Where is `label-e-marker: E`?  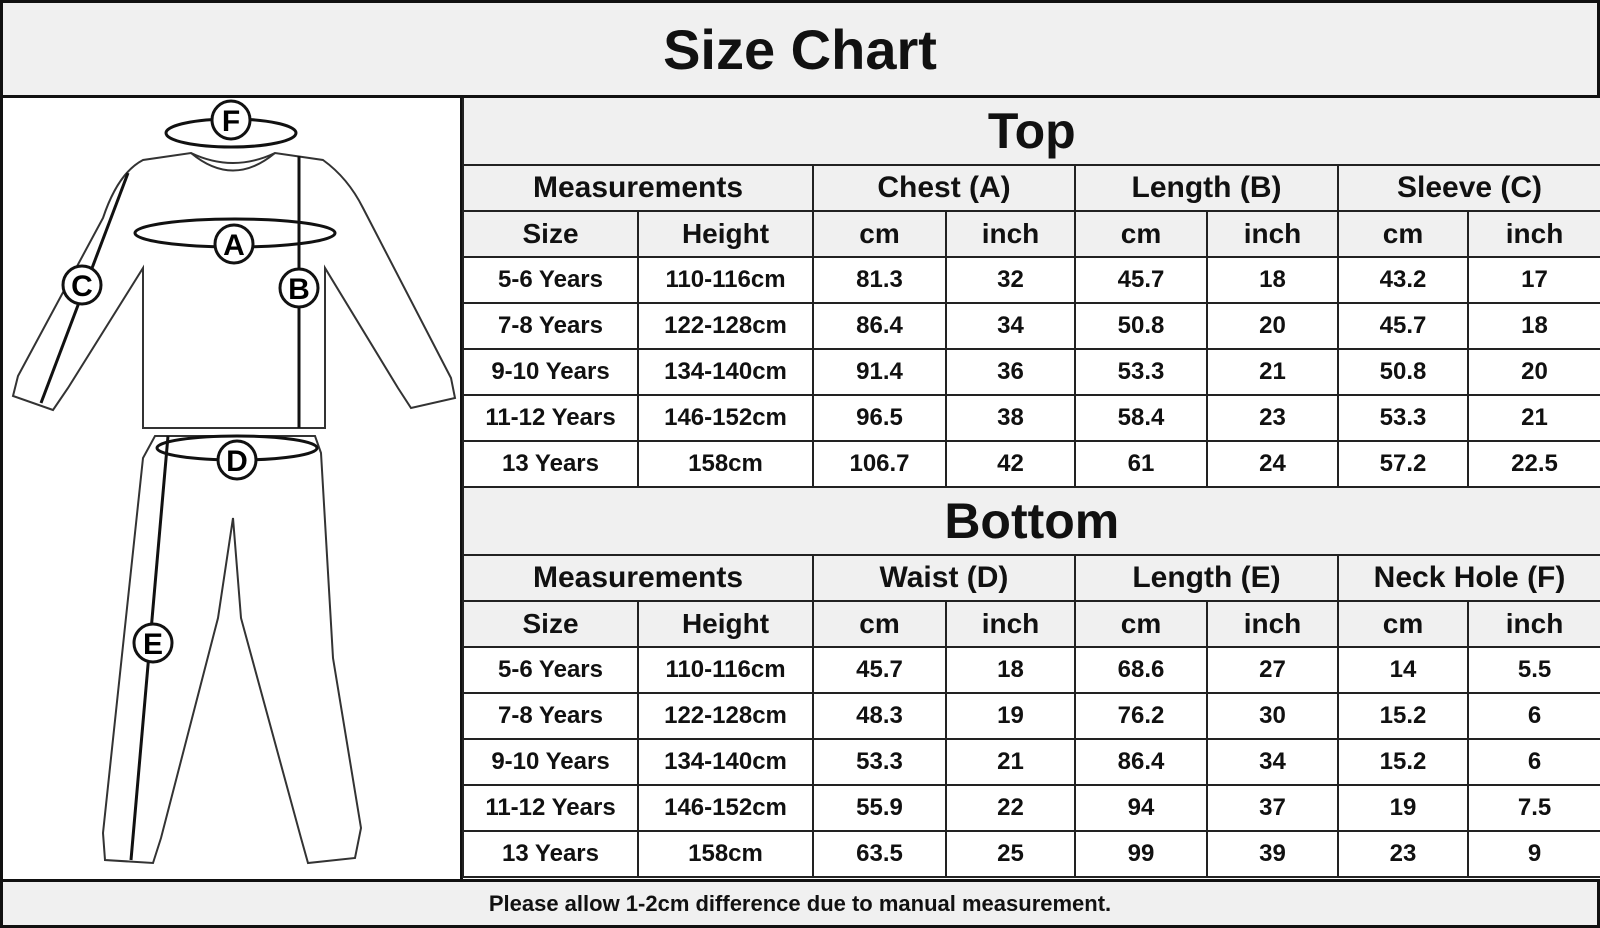 label-e-marker: E is located at coordinates (153, 643).